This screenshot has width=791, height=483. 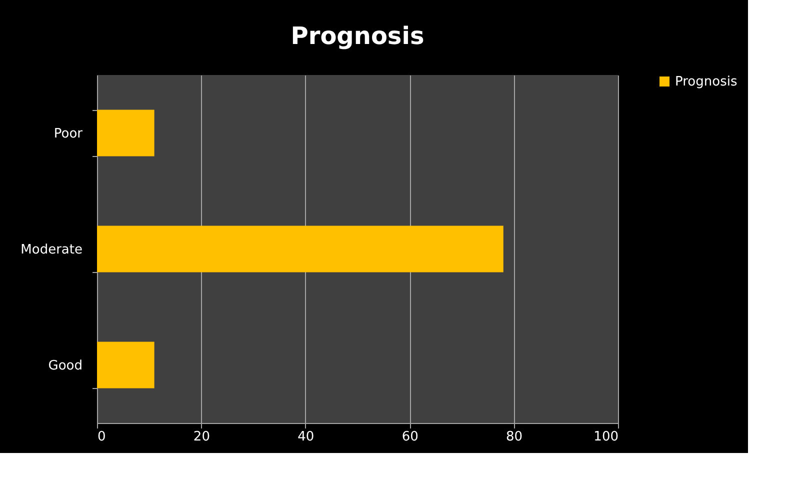 I want to click on x-tick-label: 40, so click(x=306, y=437).